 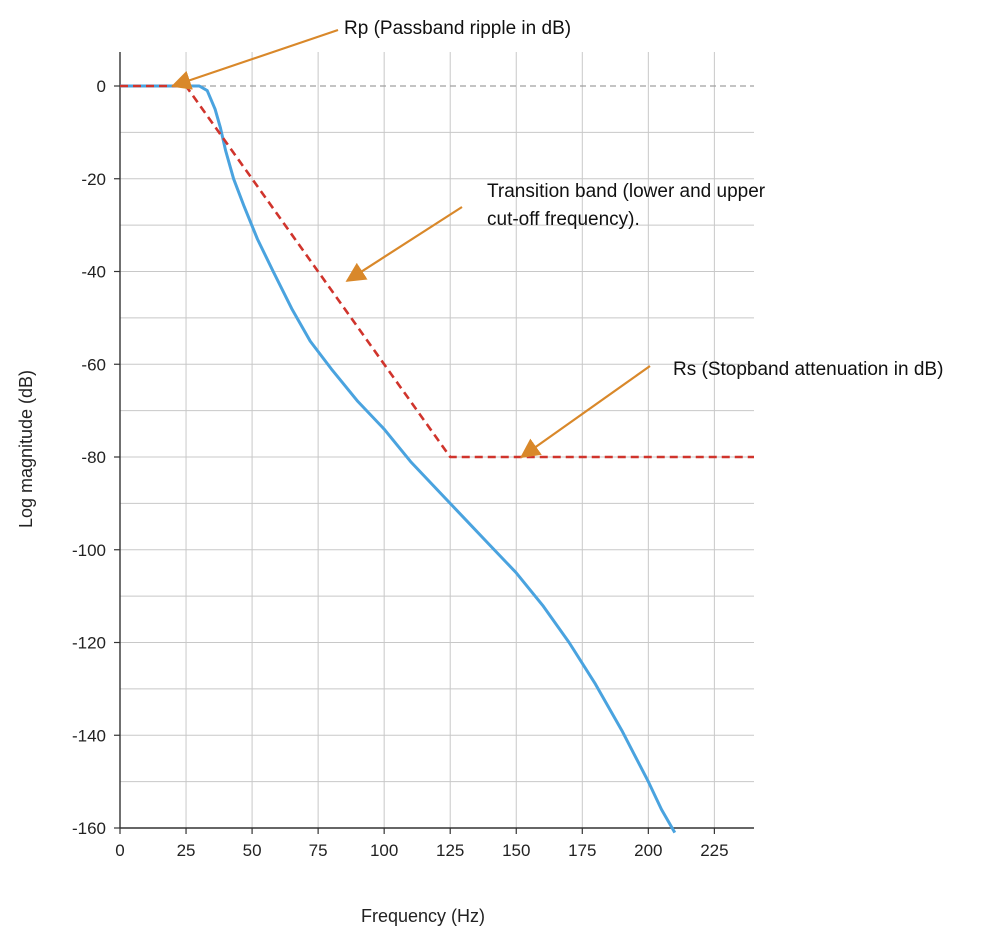 I want to click on x-tick-label: 25, so click(x=186, y=850).